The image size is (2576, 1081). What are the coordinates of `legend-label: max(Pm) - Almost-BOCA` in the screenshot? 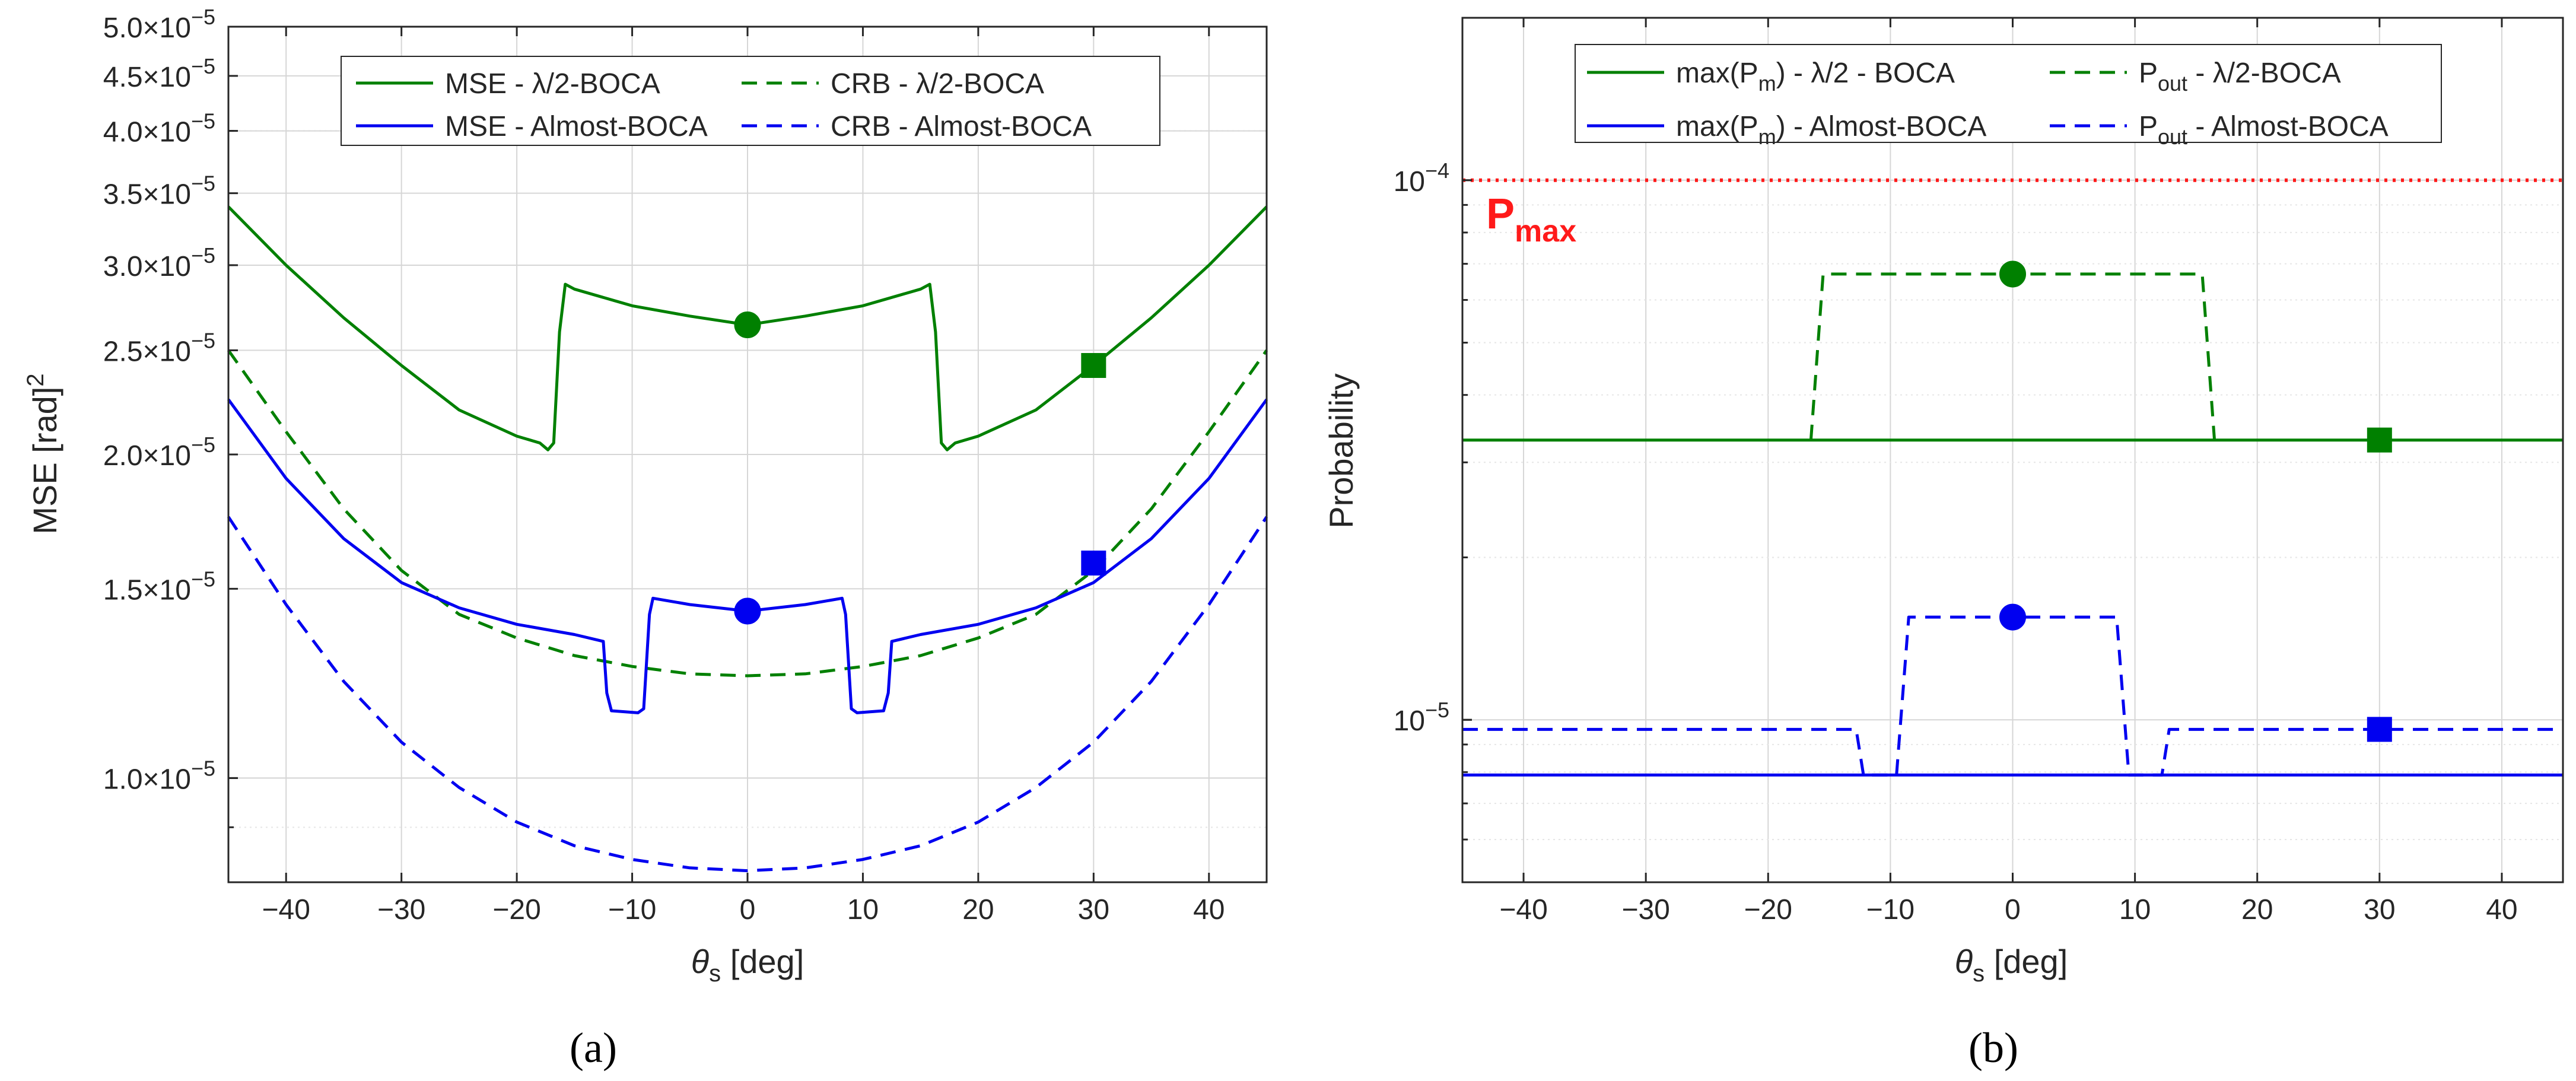 It's located at (1831, 130).